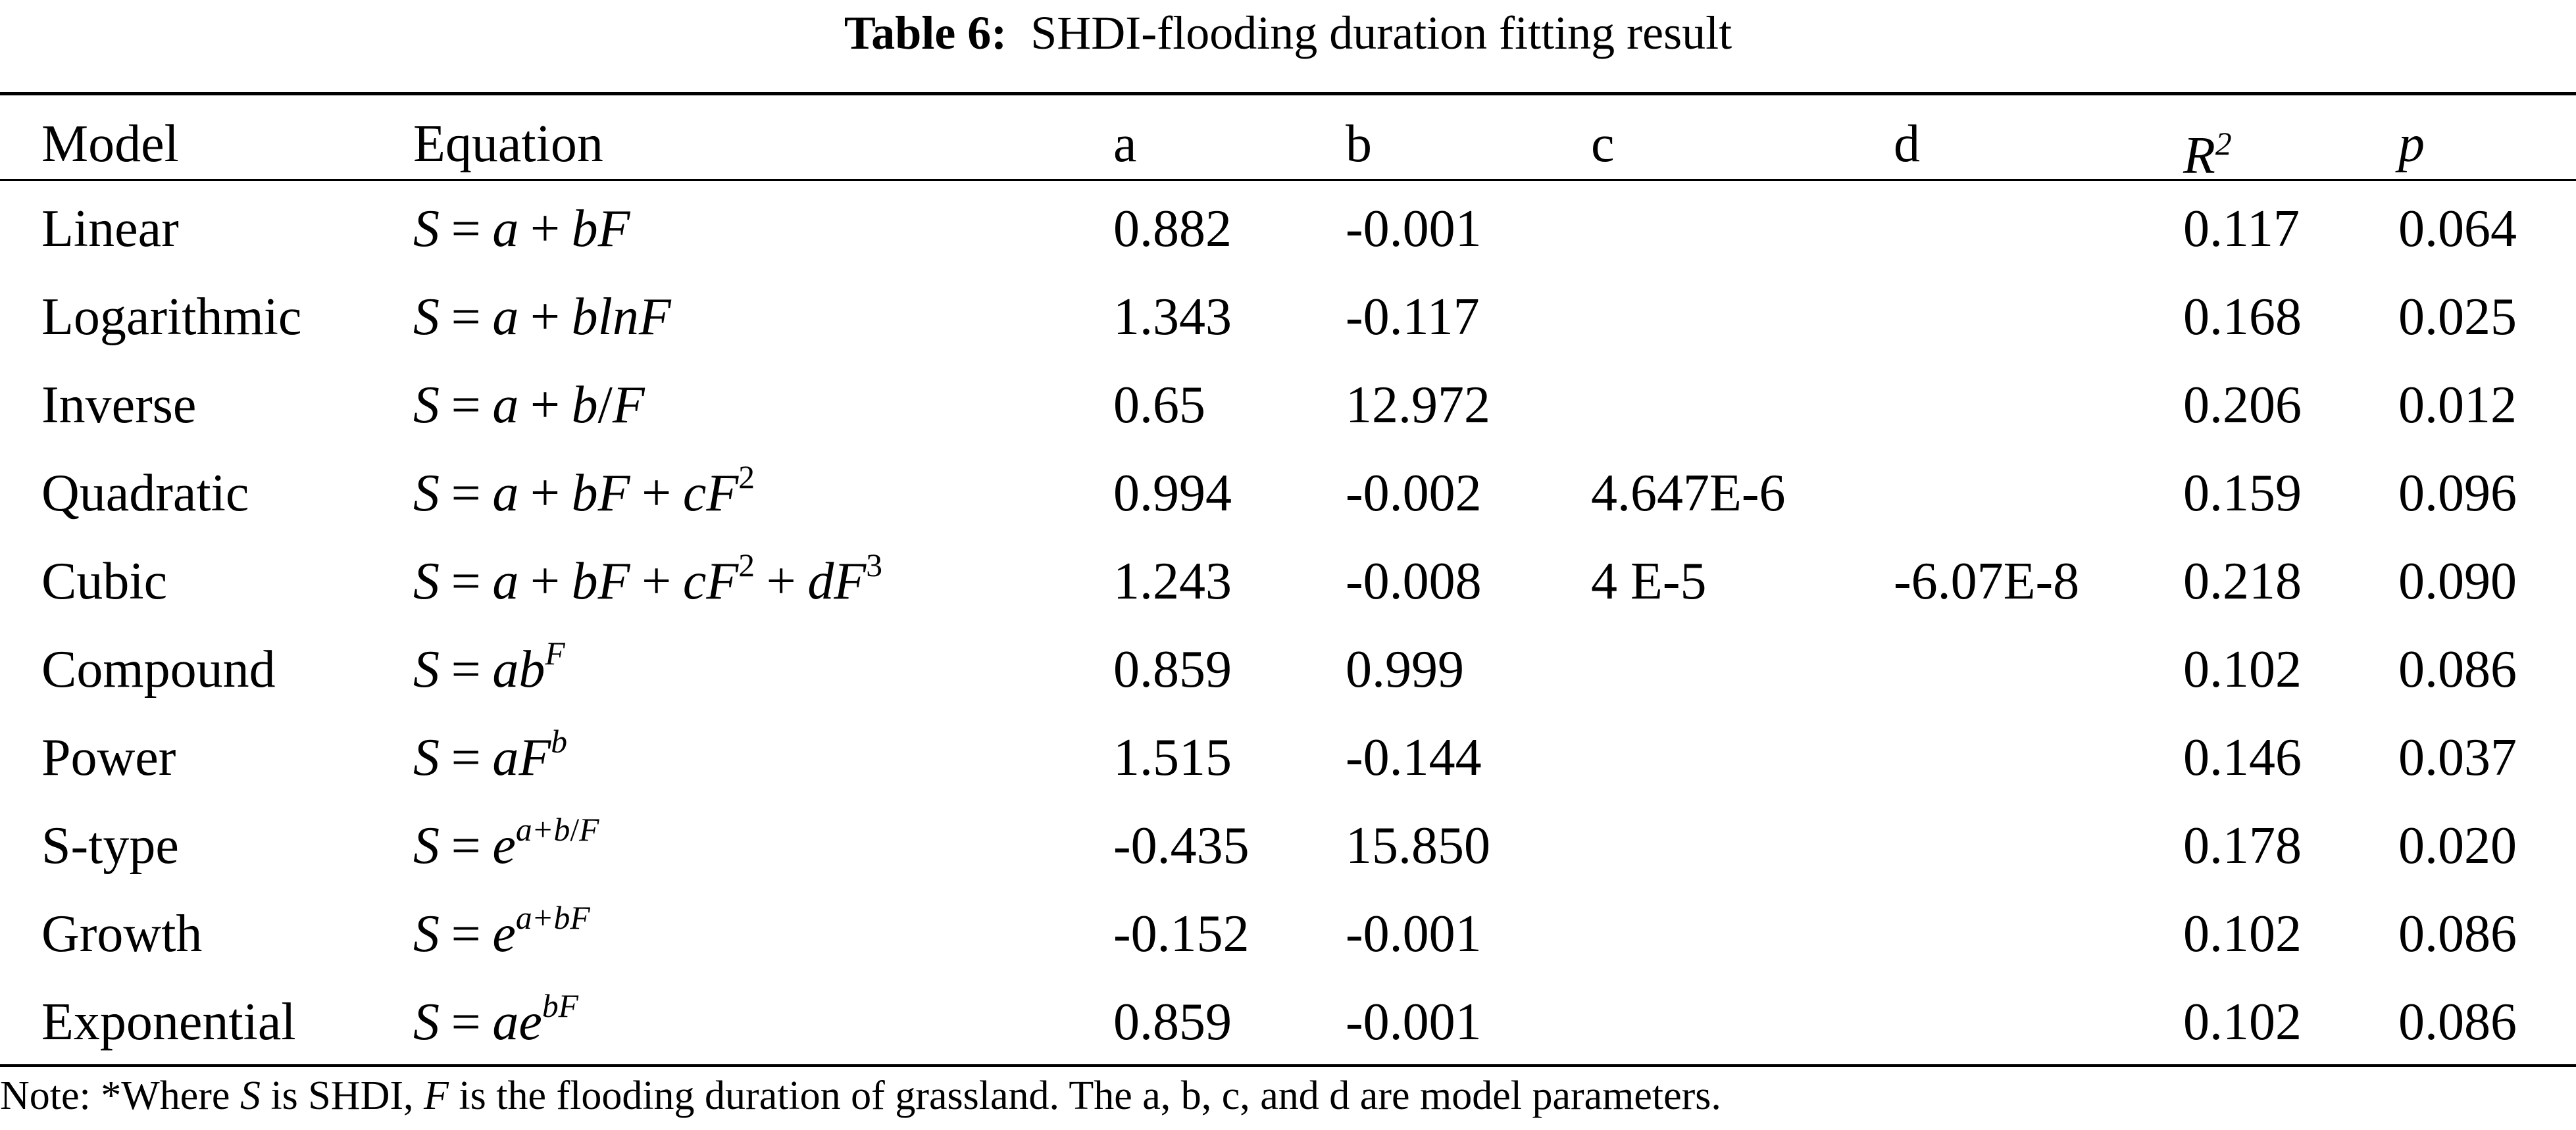 The width and height of the screenshot is (2576, 1130). What do you see at coordinates (122, 934) in the screenshot?
I see `cell-model: Growth` at bounding box center [122, 934].